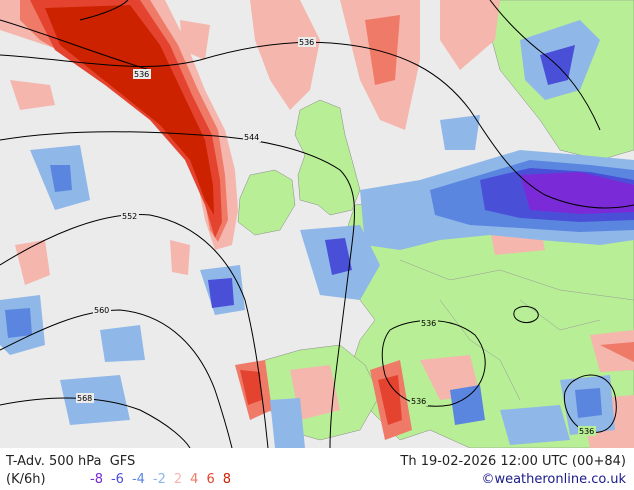 This screenshot has width=634, height=490. What do you see at coordinates (194, 479) in the screenshot?
I see `legend-item: 4` at bounding box center [194, 479].